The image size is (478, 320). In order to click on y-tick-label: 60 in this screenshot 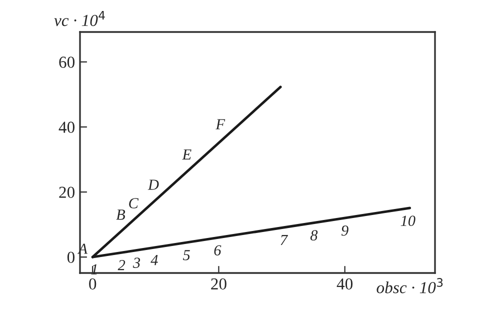, I will do `click(67, 62)`.